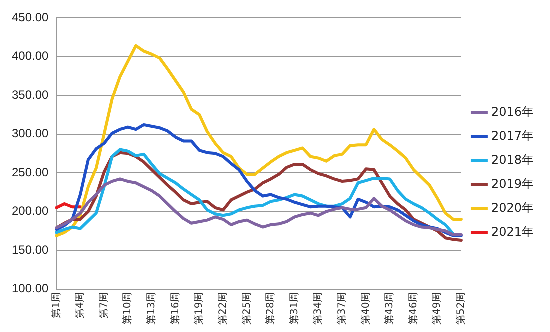 This screenshot has height=332, width=550. What do you see at coordinates (512, 184) in the screenshot?
I see `legend-label: 2019年` at bounding box center [512, 184].